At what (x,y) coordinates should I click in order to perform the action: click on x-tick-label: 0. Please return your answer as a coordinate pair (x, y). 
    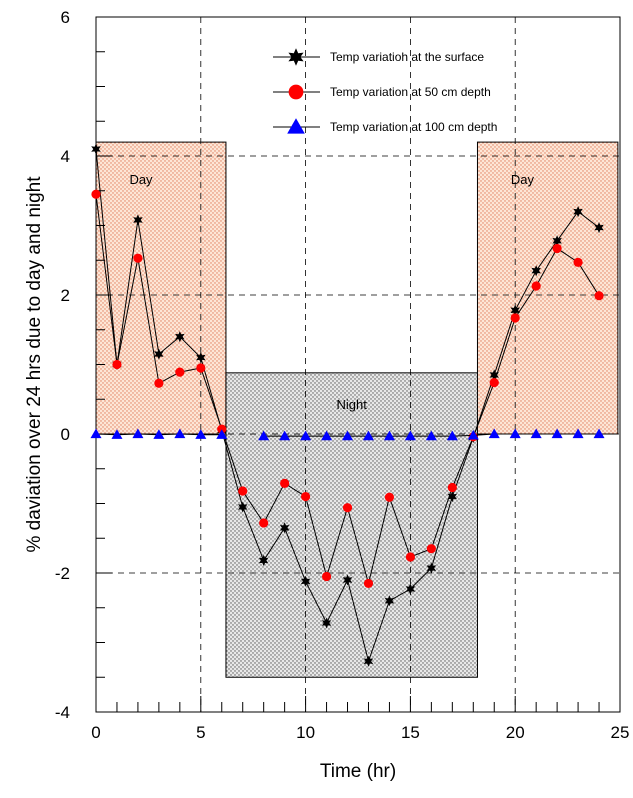
    Looking at the image, I should click on (95, 732).